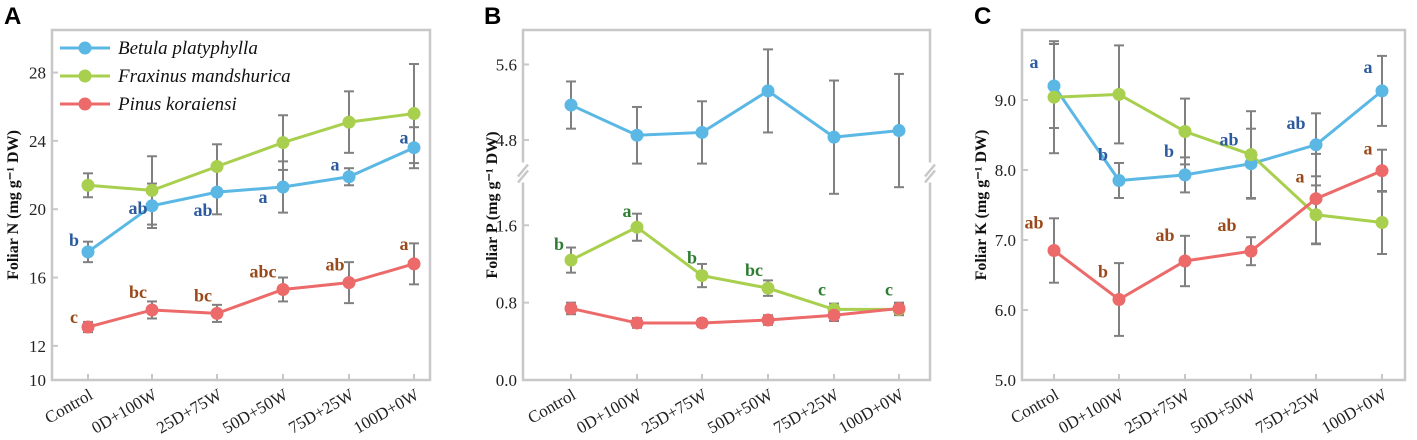 This screenshot has height=440, width=1417. I want to click on y-tick-label: 9.0, so click(1005, 100).